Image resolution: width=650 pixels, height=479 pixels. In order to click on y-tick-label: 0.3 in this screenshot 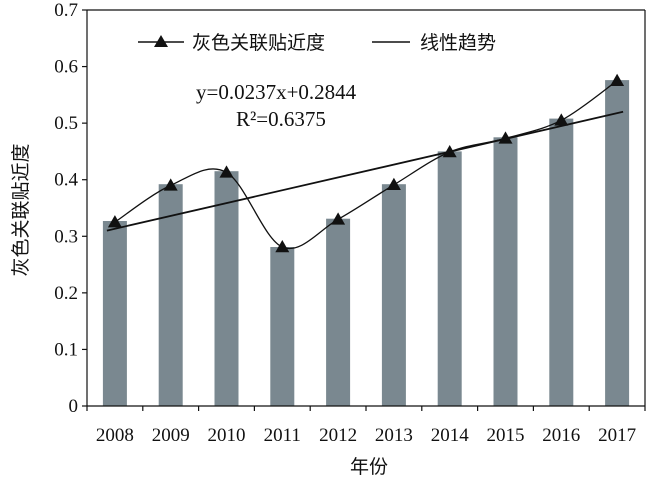, I will do `click(66, 236)`.